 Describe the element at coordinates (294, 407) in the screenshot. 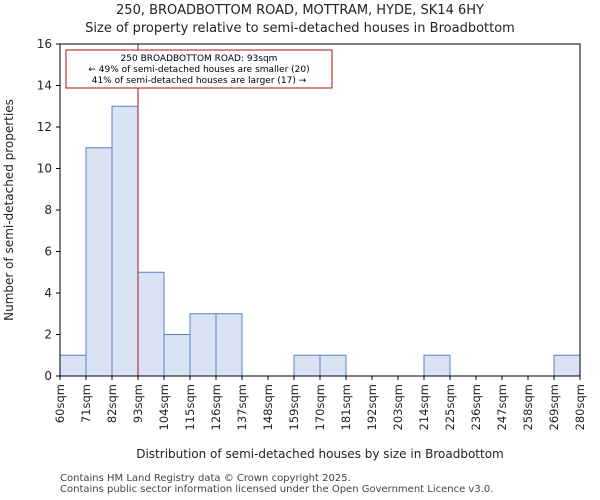

I see `x-tick-label: 159sqm` at that location.